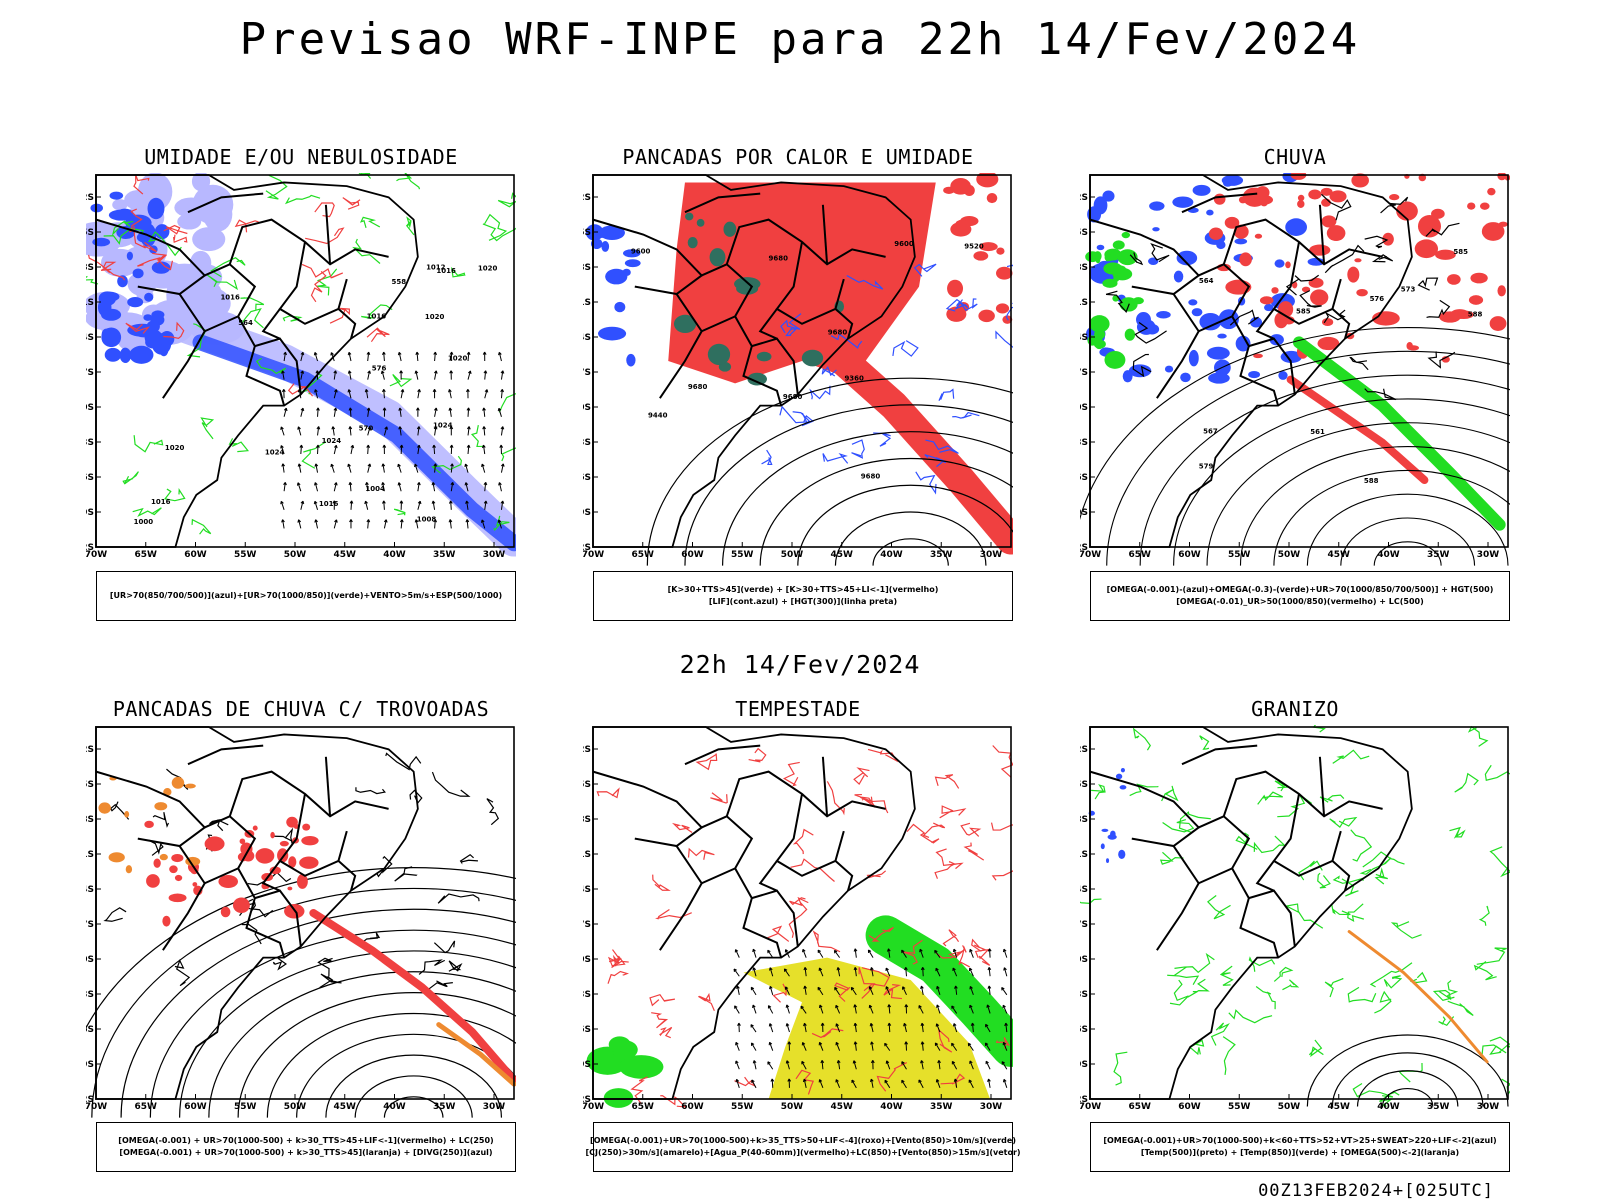  What do you see at coordinates (1084, 233) in the screenshot?
I see `lat-label: 15S` at bounding box center [1084, 233].